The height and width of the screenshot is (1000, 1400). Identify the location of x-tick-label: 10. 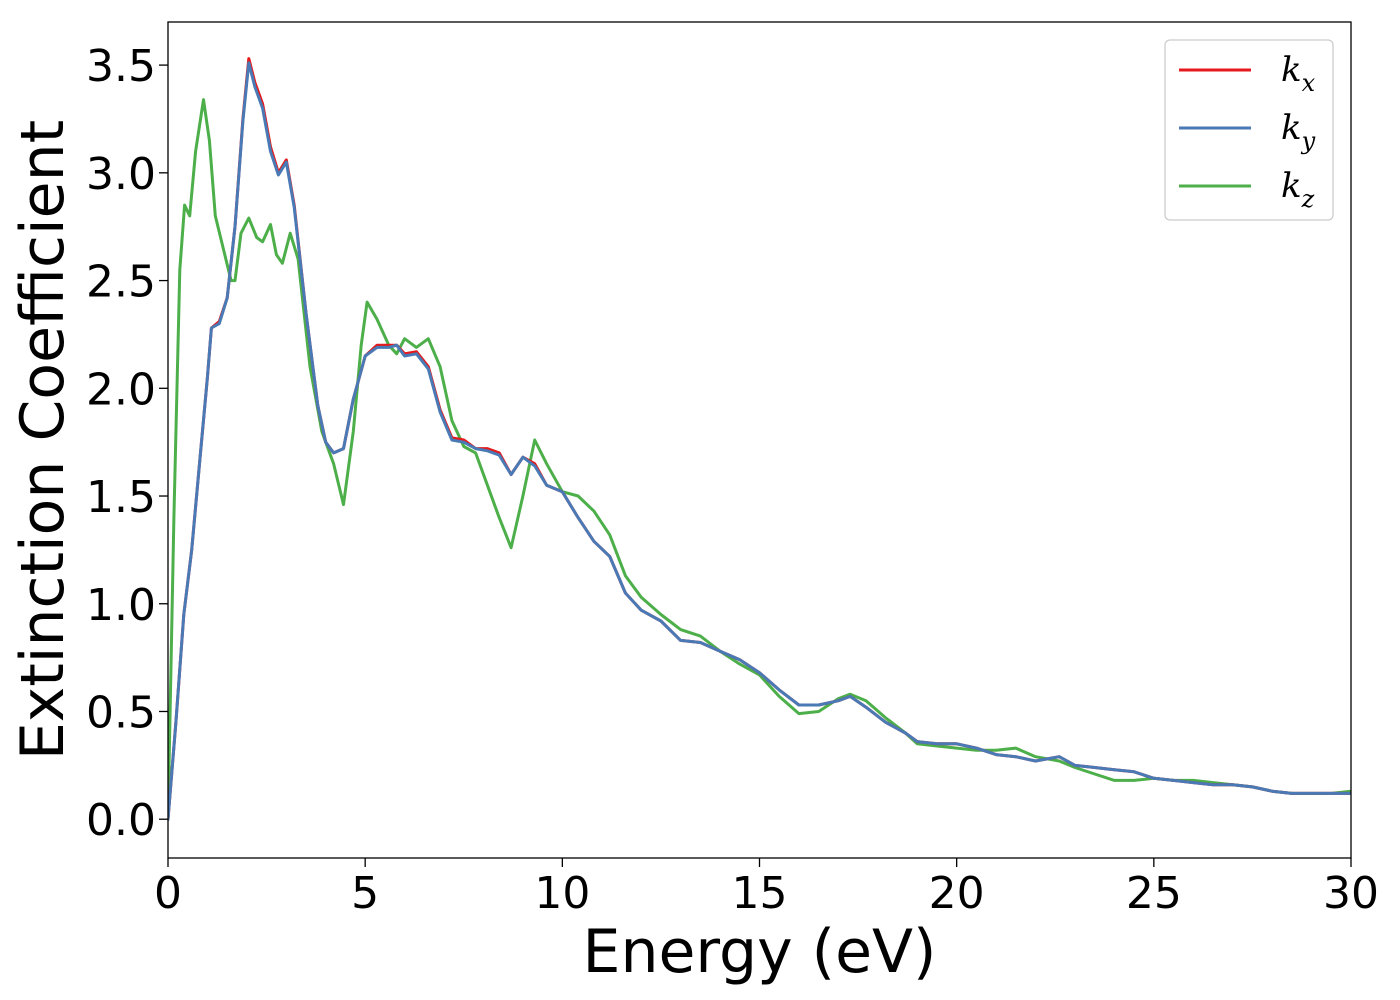
(562, 893).